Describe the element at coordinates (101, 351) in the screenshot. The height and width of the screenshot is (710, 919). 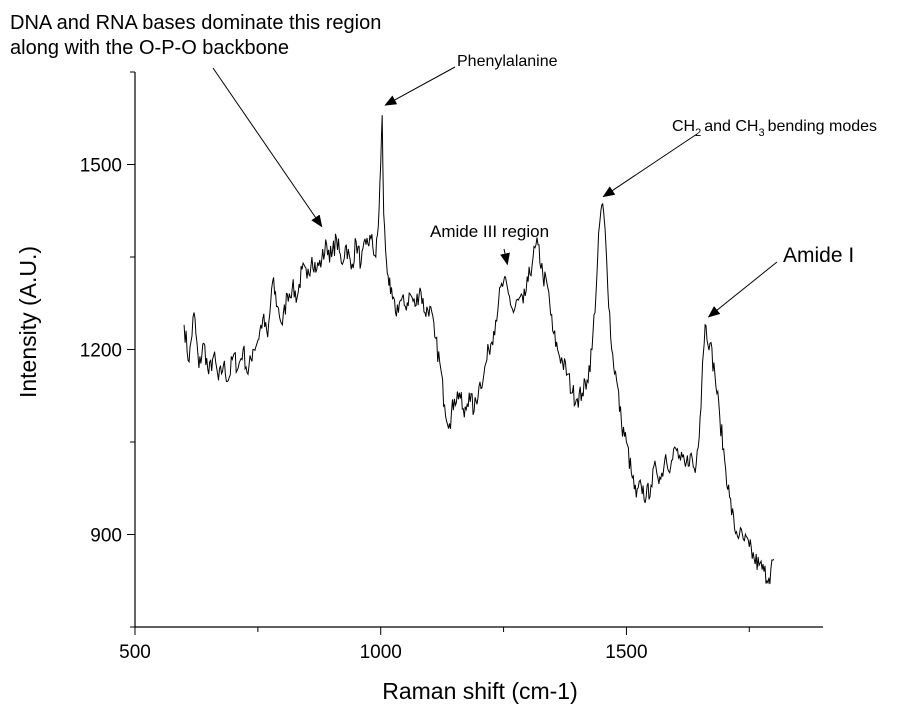
I see `y-tick-label: 1200` at that location.